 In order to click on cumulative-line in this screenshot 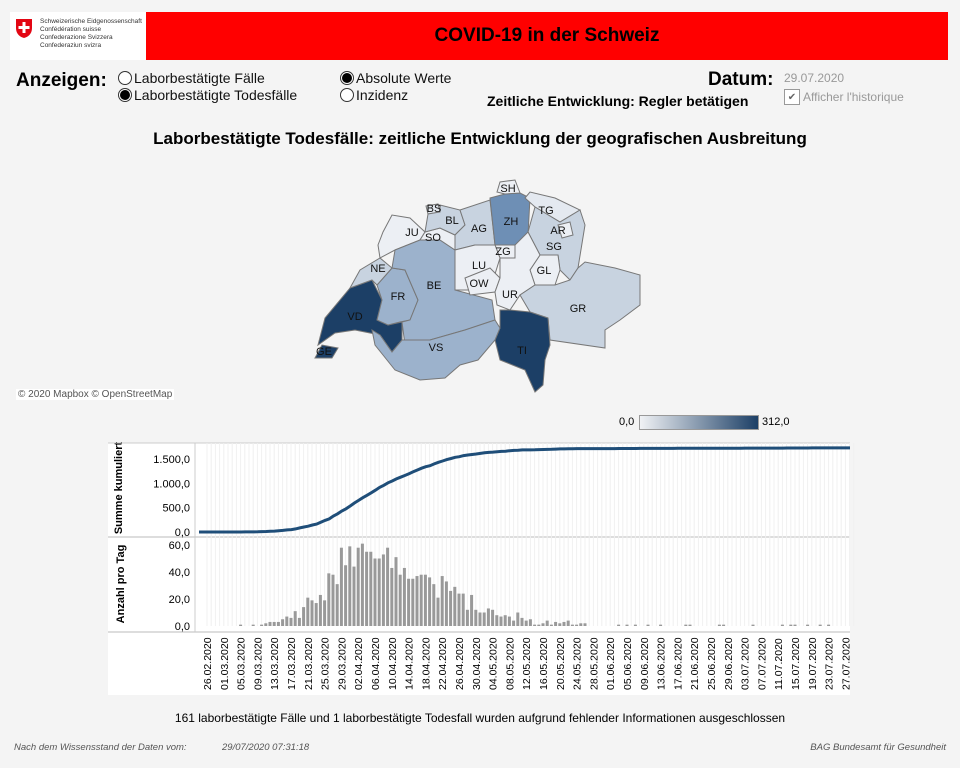, I will do `click(524, 490)`.